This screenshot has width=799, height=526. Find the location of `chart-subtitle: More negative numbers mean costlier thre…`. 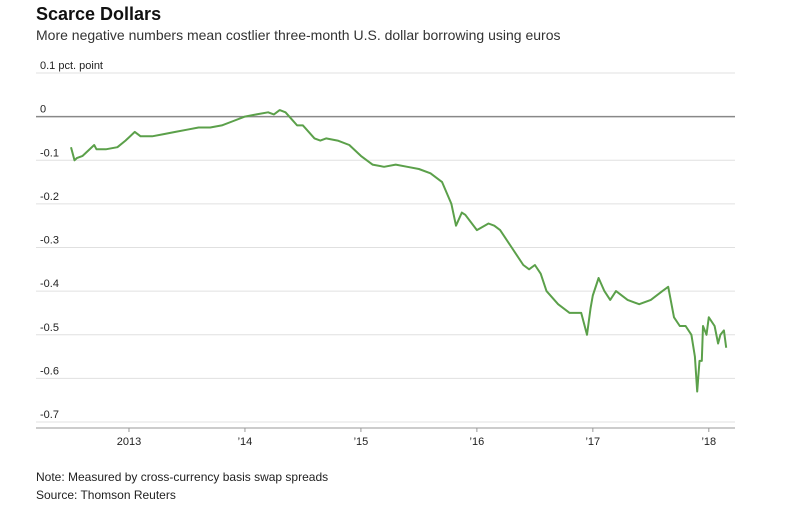

chart-subtitle: More negative numbers mean costlier thre… is located at coordinates (298, 35).